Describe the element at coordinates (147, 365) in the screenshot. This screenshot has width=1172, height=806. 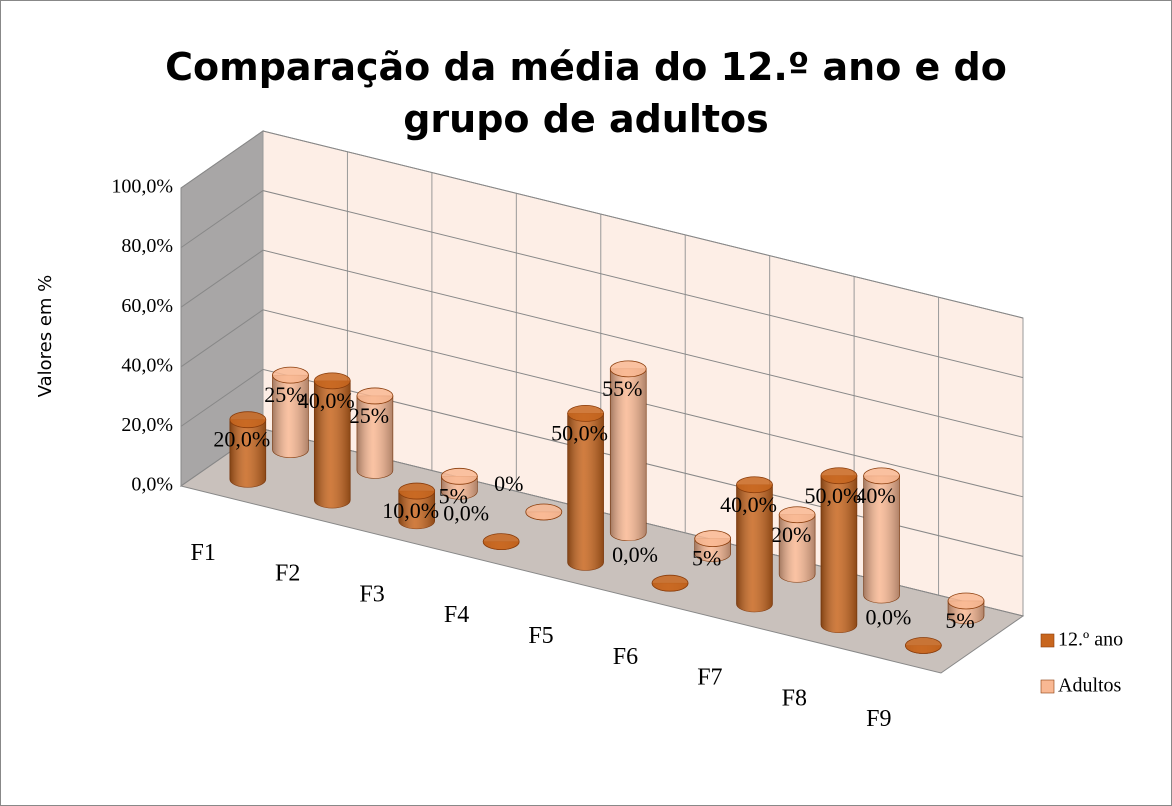
I see `y-tick-label: 40,0%` at that location.